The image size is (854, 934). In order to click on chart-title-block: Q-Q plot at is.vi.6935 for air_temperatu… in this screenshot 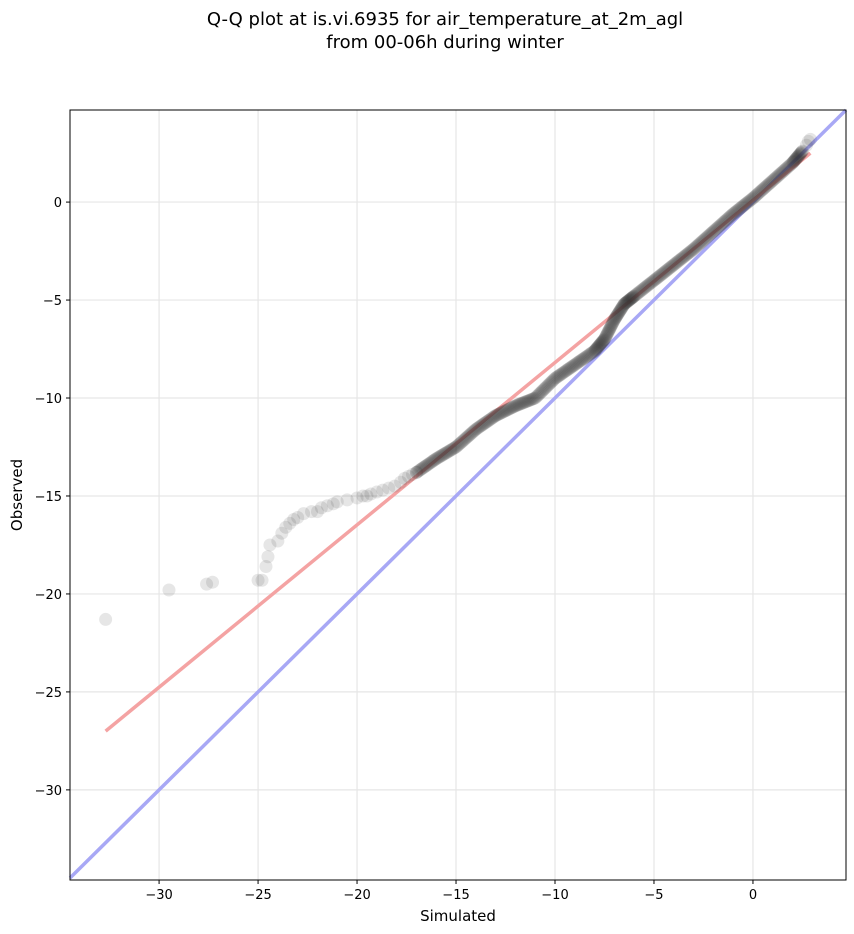, I will do `click(427, 31)`.